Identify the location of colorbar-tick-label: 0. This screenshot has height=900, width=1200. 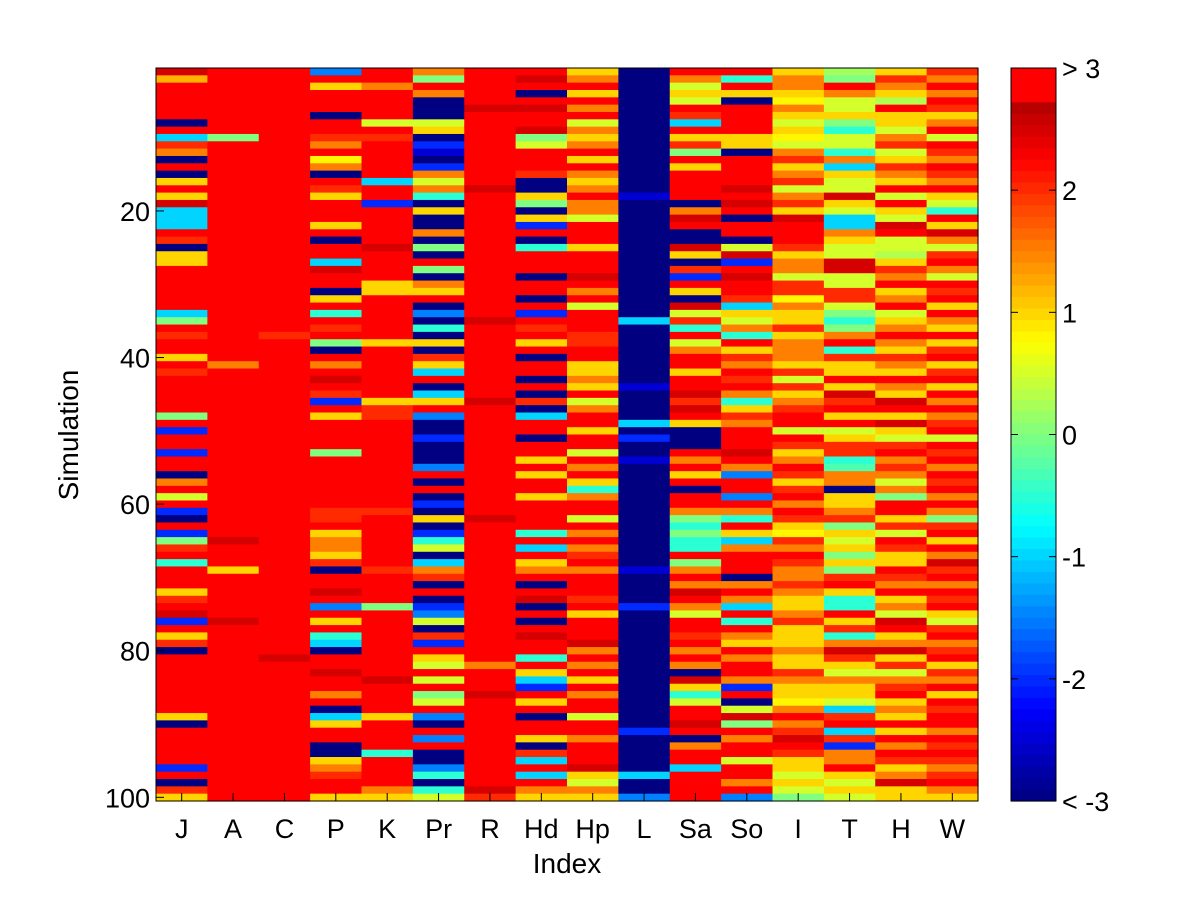
(1069, 436).